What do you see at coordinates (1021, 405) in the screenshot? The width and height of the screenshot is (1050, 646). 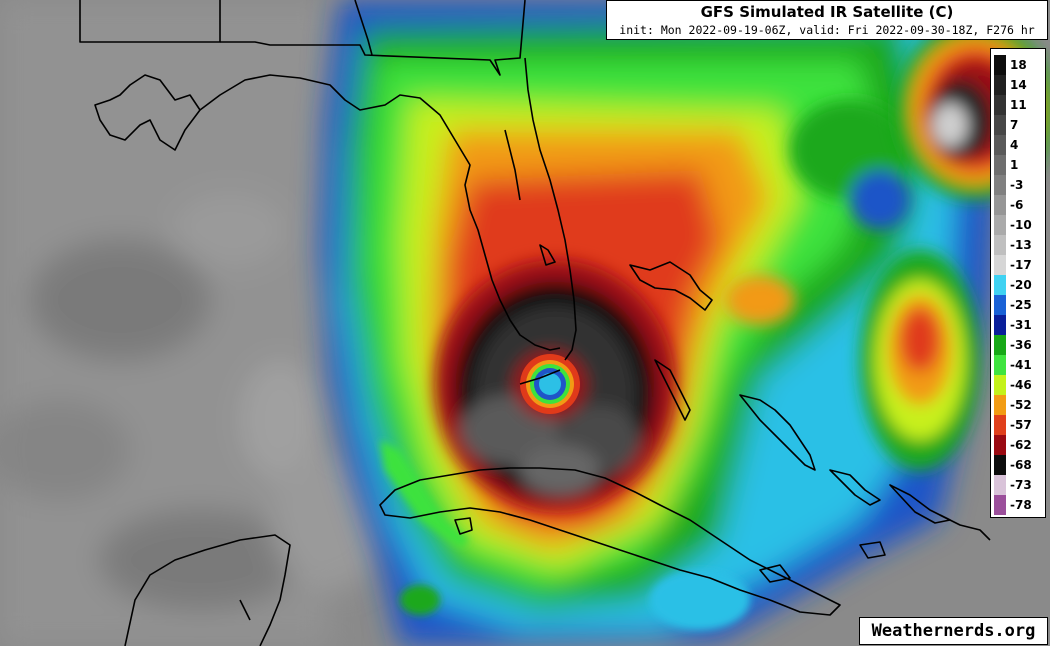 I see `colorbar-label: -52` at bounding box center [1021, 405].